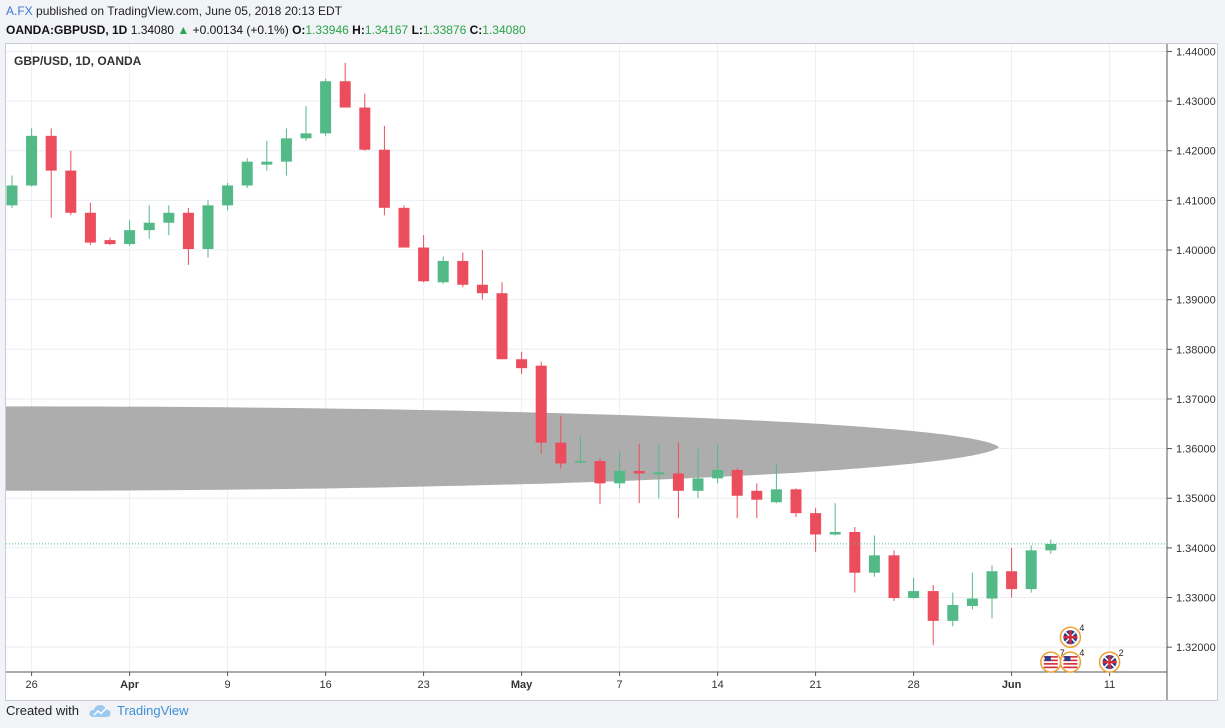  Describe the element at coordinates (358, 30) in the screenshot. I see `high-label: H:` at that location.